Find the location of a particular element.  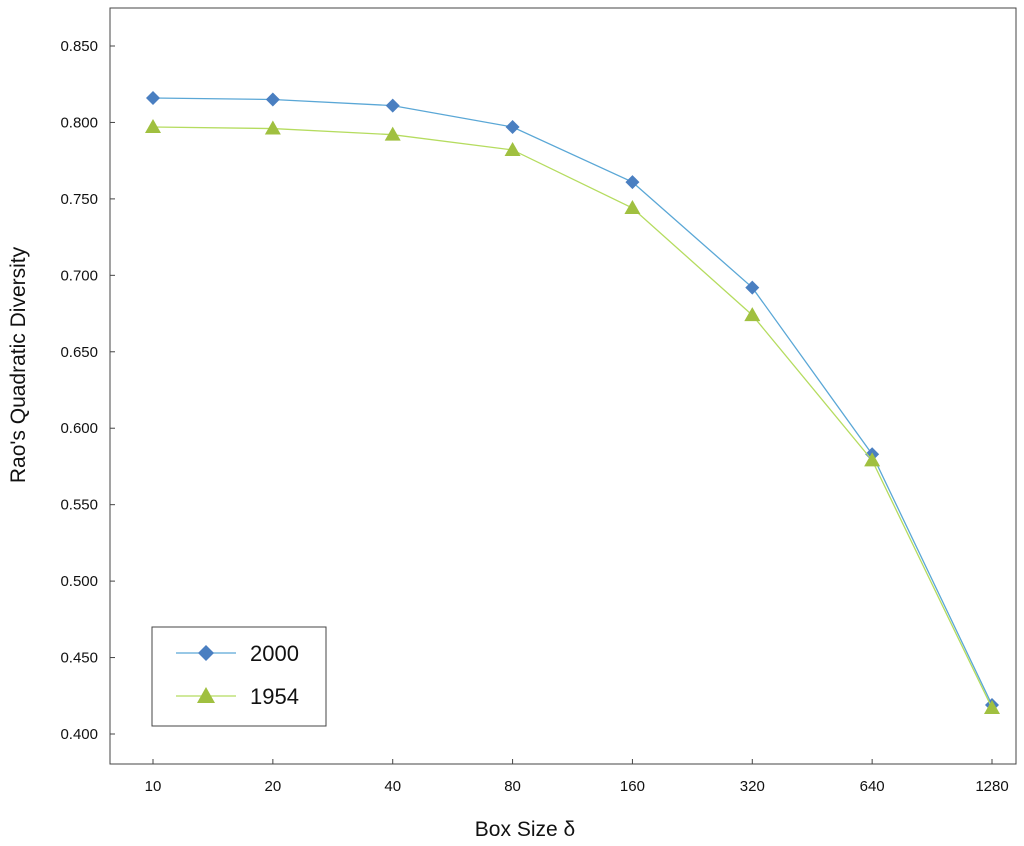

y-axis-title: Rao's Quadratic Diversity is located at coordinates (18, 364).